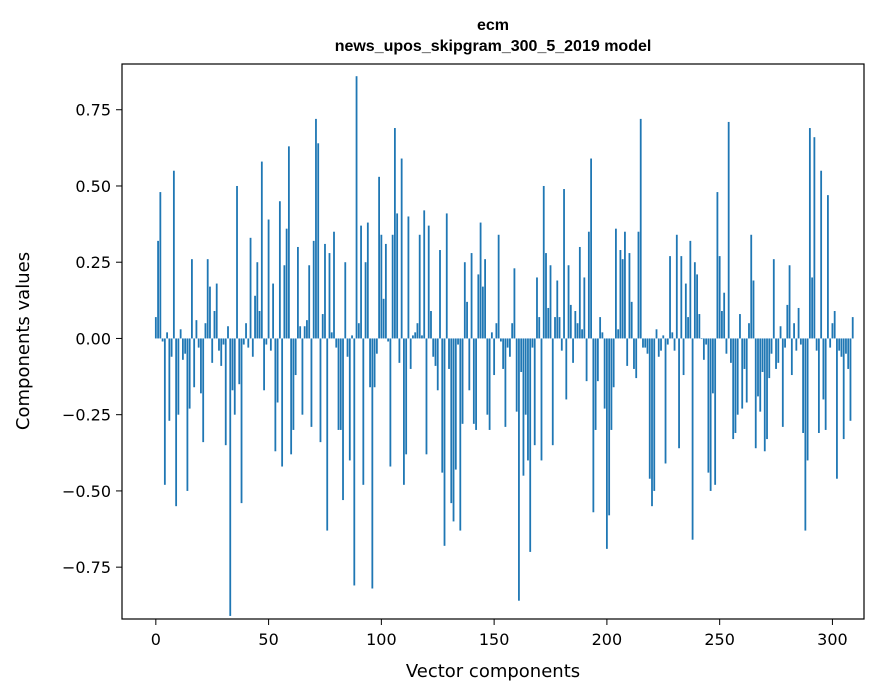 This screenshot has height=696, width=880. Describe the element at coordinates (719, 639) in the screenshot. I see `x-tick-label-250: 250` at that location.